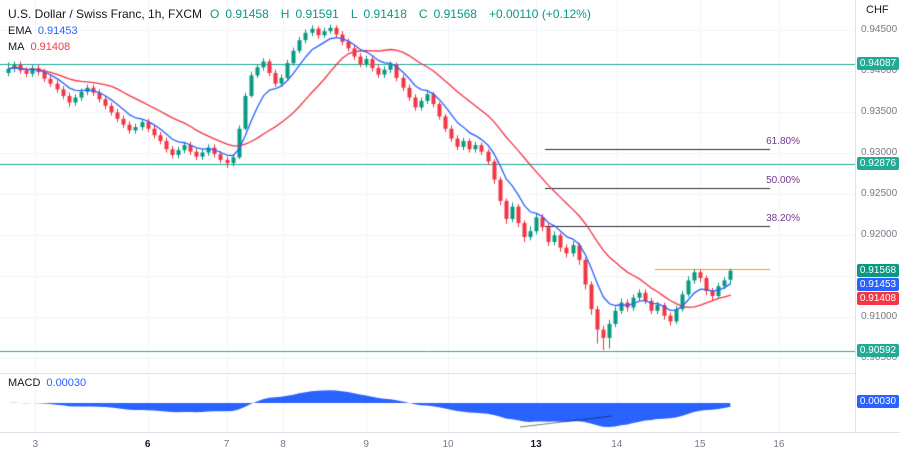 Image resolution: width=900 pixels, height=456 pixels. I want to click on price-badge: 0.91408, so click(878, 298).